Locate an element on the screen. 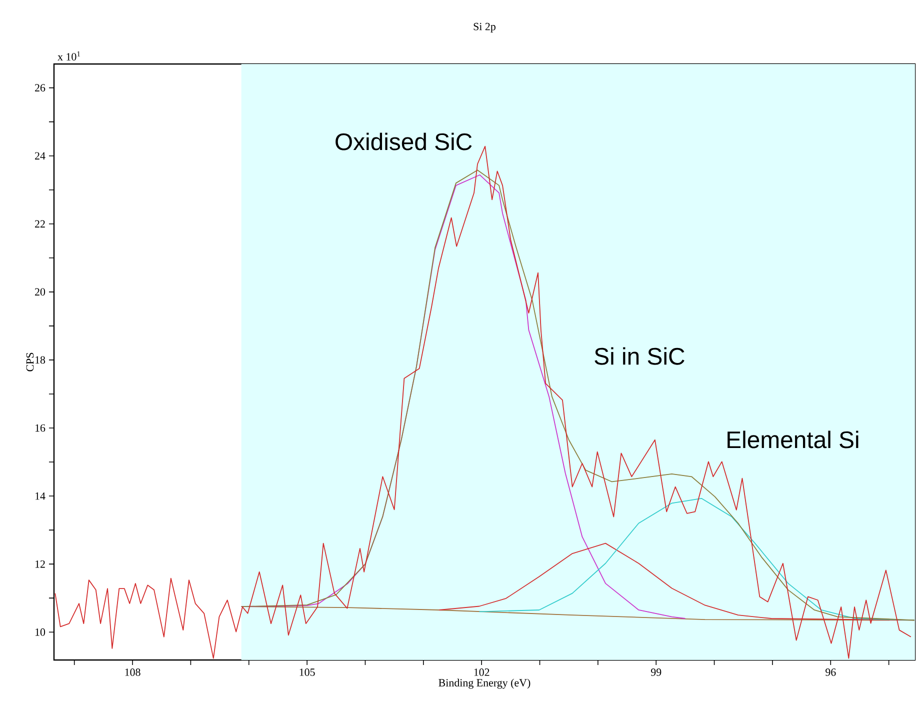 The width and height of the screenshot is (917, 713). annotation: Elemental Si is located at coordinates (793, 439).